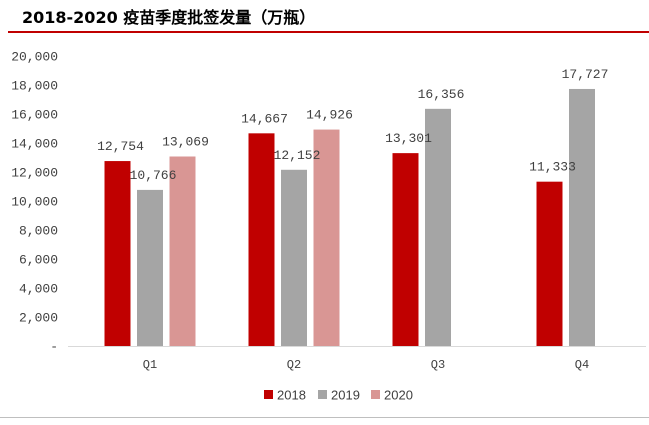 Image resolution: width=649 pixels, height=425 pixels. I want to click on data-label: 11,333, so click(552, 167).